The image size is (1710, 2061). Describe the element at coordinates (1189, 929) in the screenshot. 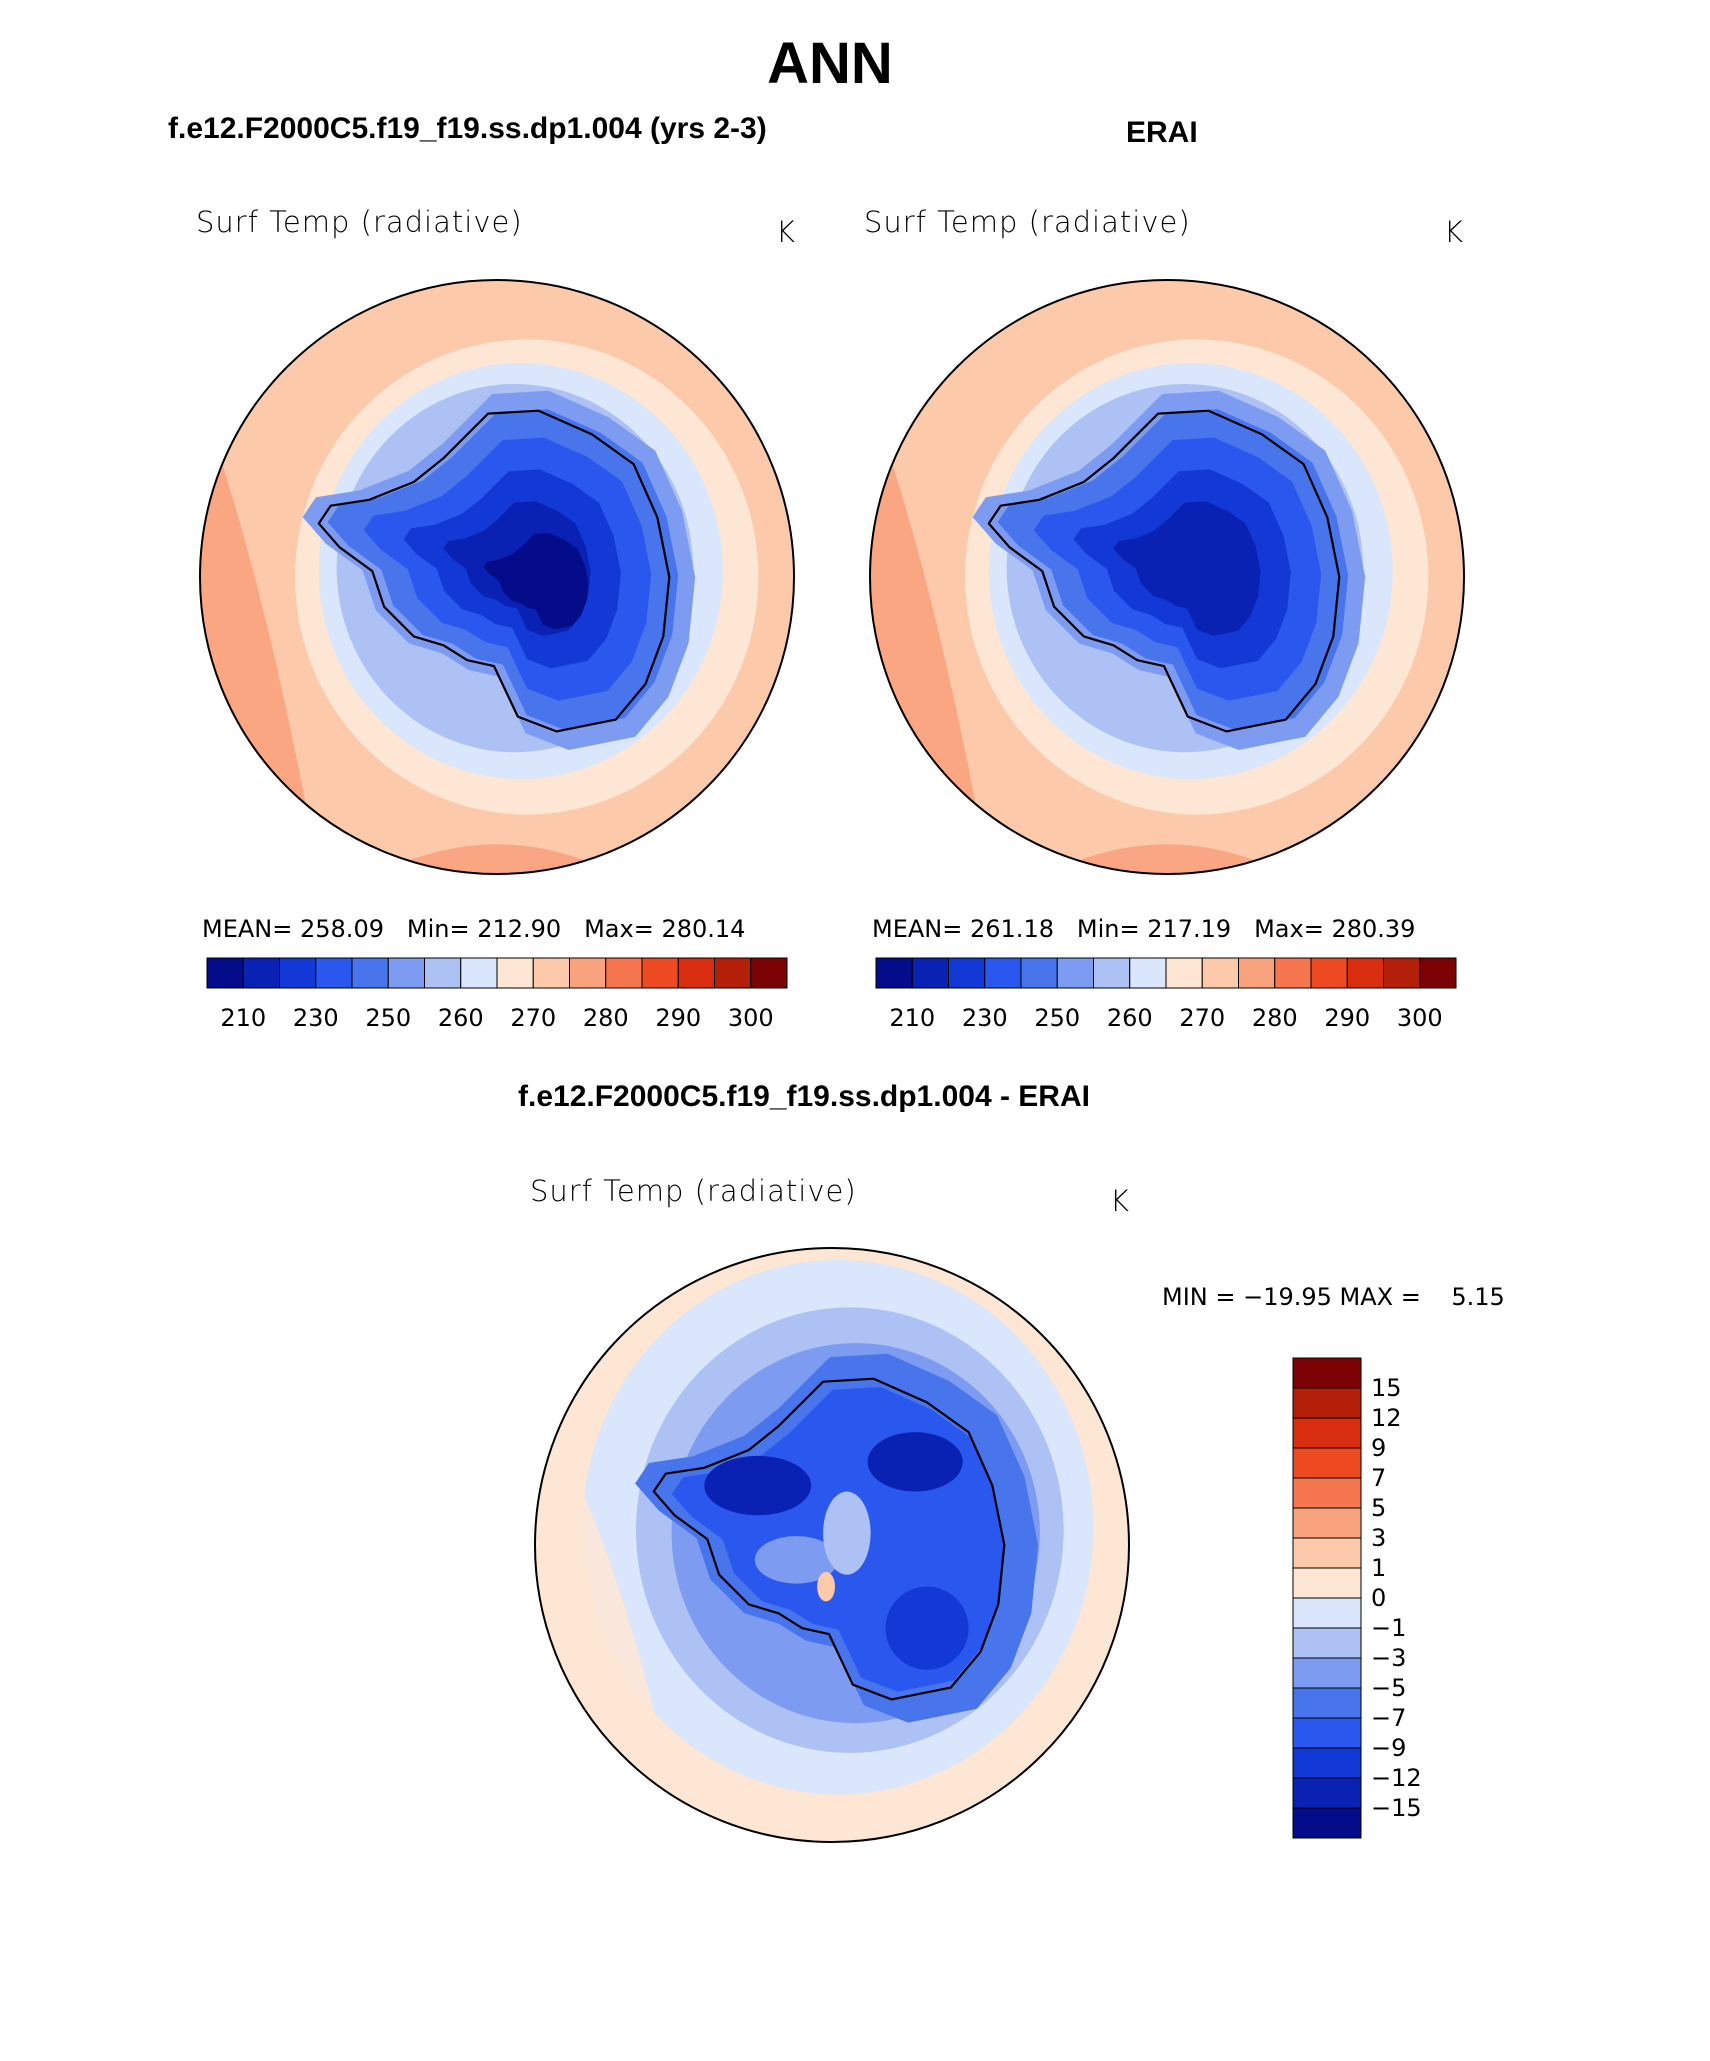

I see `right-min-value: 217.19` at that location.